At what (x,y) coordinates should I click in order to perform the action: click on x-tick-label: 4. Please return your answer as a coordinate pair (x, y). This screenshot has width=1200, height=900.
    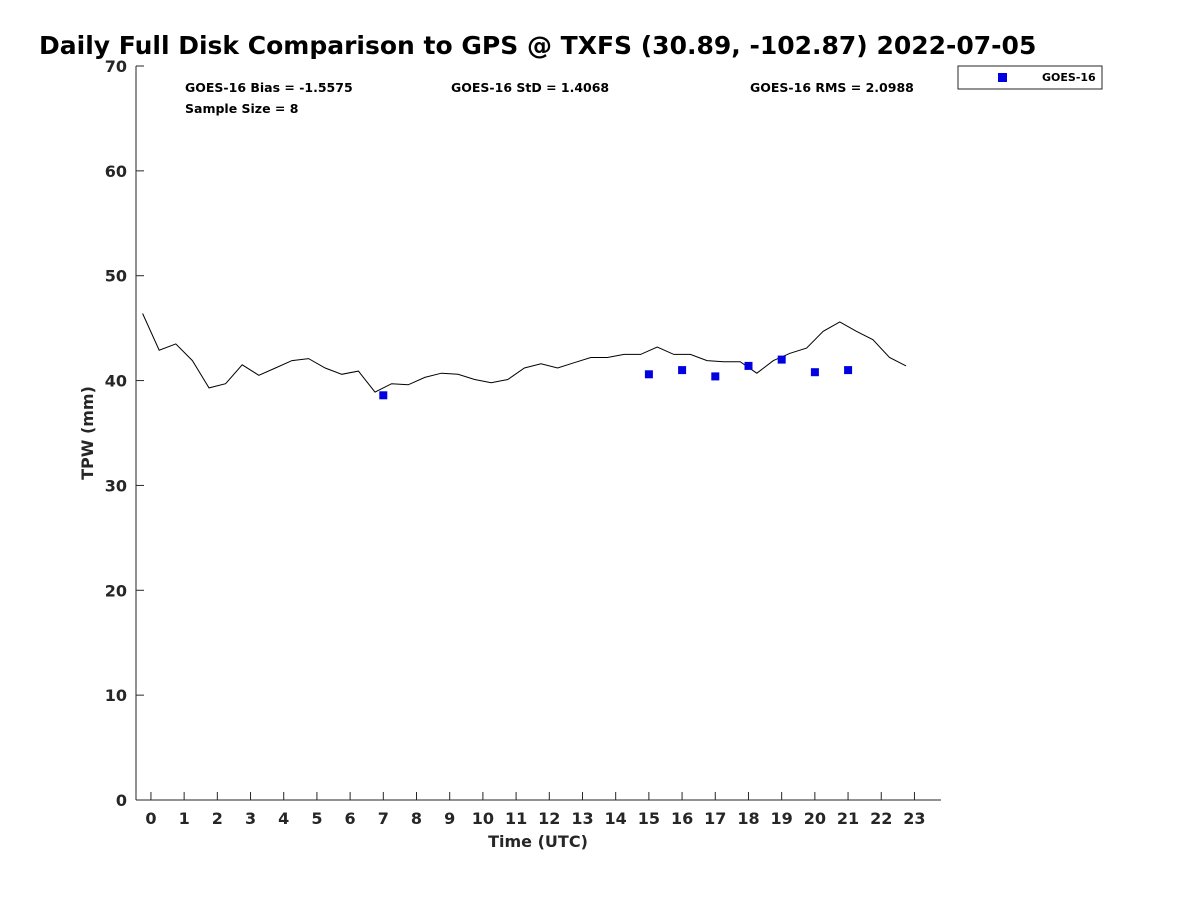
    Looking at the image, I should click on (283, 818).